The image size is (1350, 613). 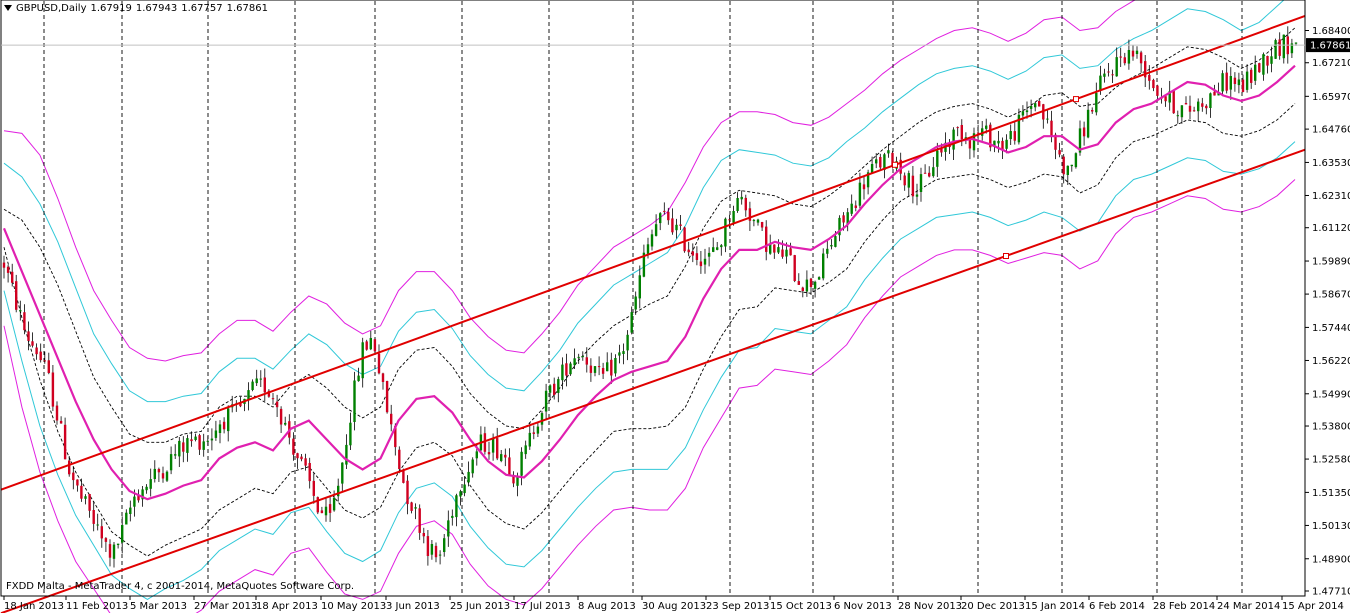 What do you see at coordinates (1331, 163) in the screenshot?
I see `y-tick-label: 1.63530` at bounding box center [1331, 163].